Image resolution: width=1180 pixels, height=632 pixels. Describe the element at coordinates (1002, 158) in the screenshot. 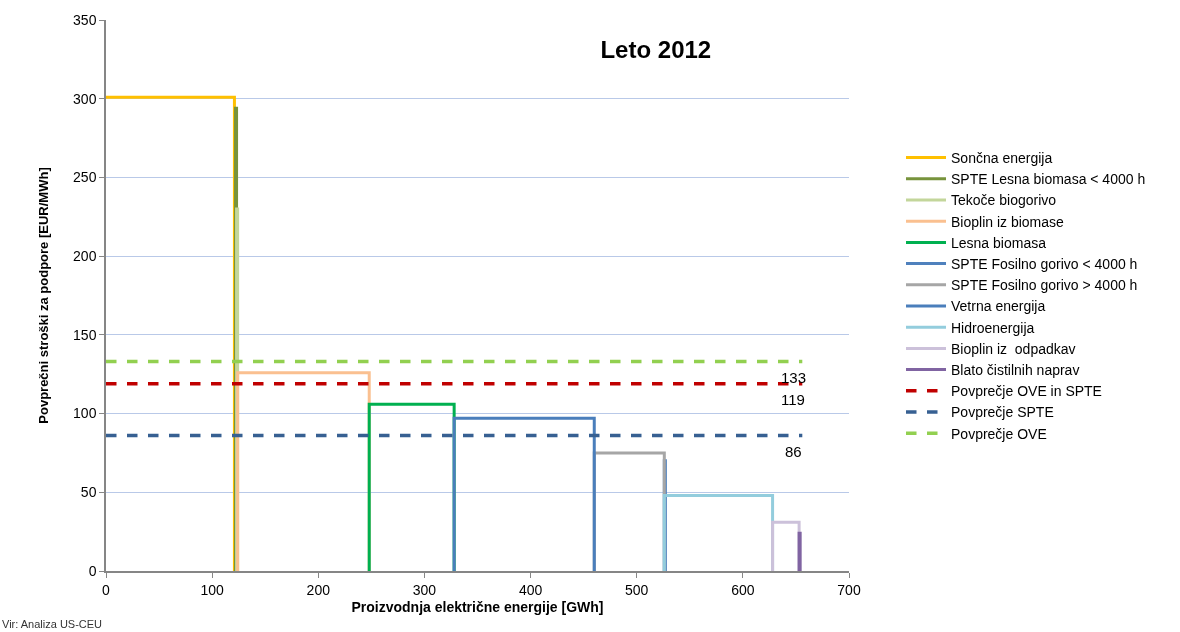

I see `legend-label: Sončna energija` at that location.